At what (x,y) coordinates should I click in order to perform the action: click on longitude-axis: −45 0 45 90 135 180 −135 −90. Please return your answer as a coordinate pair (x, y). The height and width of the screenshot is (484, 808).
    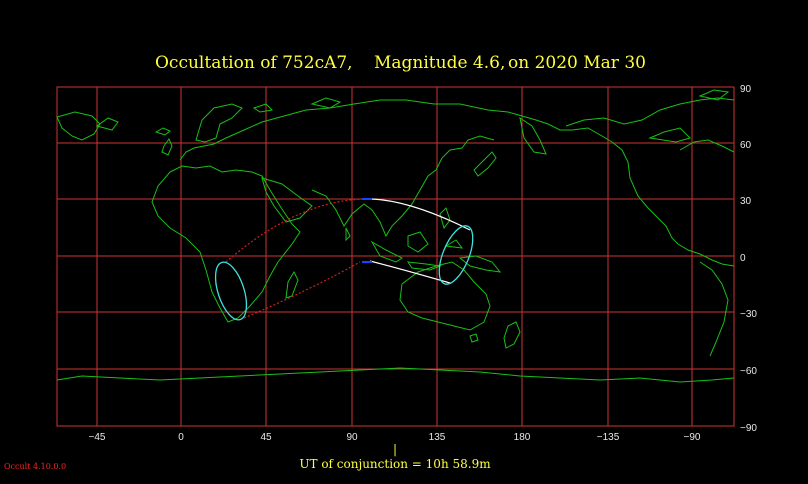
    Looking at the image, I should click on (395, 437).